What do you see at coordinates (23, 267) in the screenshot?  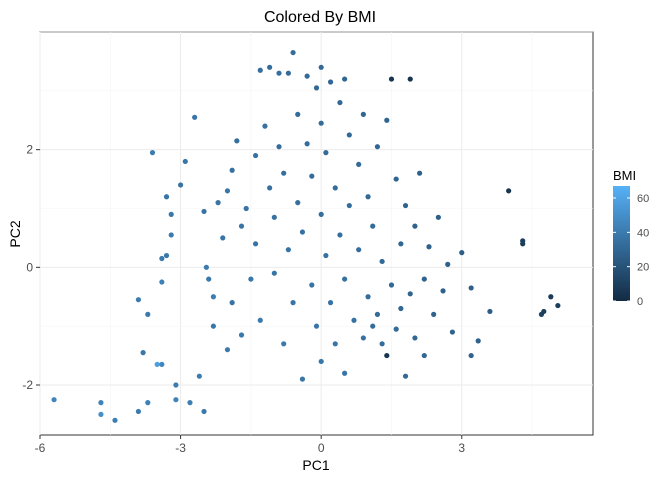 I see `y-axis: -2 0 2 PC2` at bounding box center [23, 267].